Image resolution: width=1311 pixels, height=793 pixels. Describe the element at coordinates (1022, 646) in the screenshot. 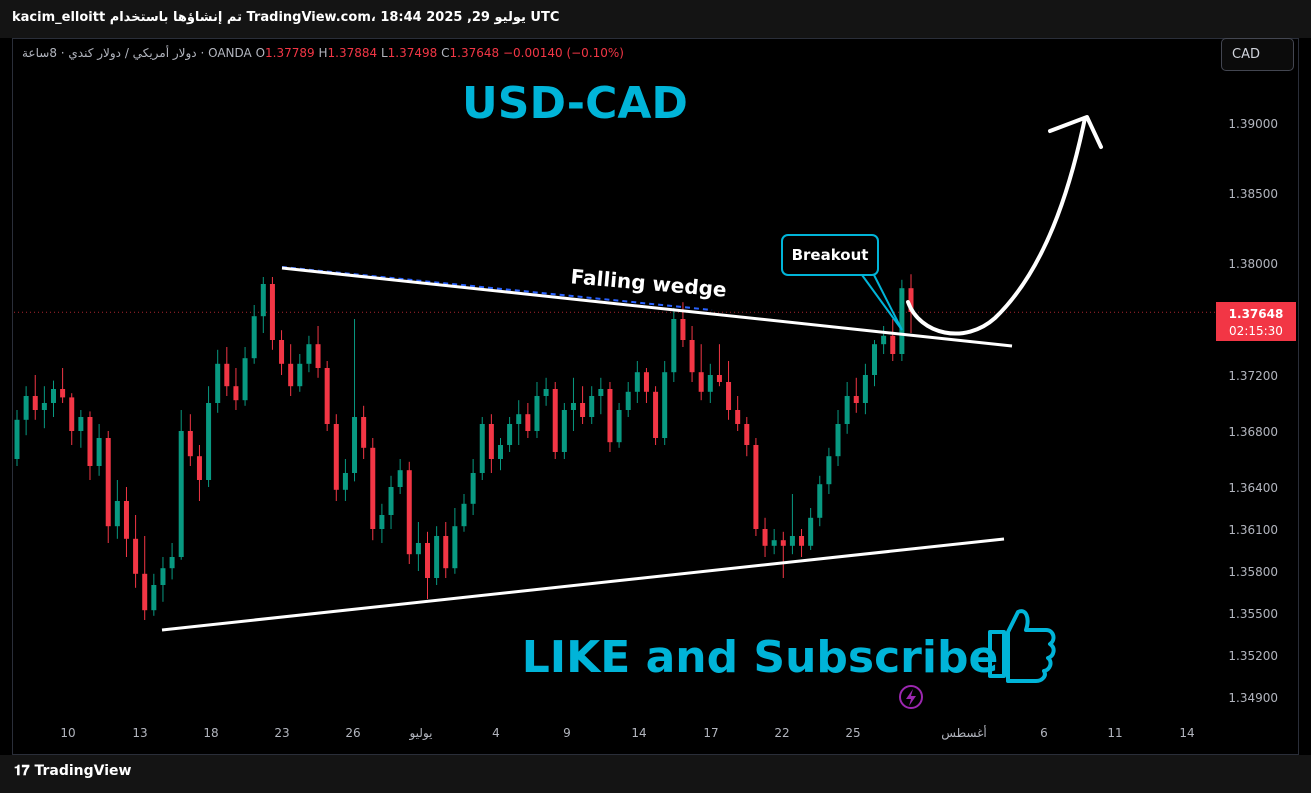

I see `thumbs-up-icon` at that location.